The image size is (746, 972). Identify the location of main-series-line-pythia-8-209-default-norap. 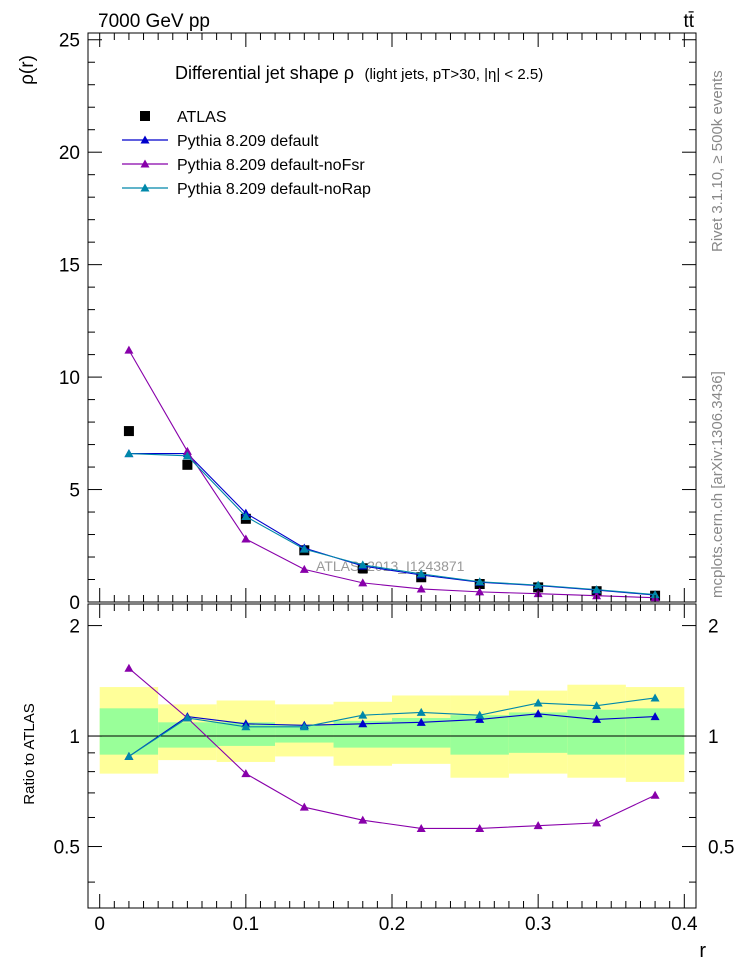
(392, 524).